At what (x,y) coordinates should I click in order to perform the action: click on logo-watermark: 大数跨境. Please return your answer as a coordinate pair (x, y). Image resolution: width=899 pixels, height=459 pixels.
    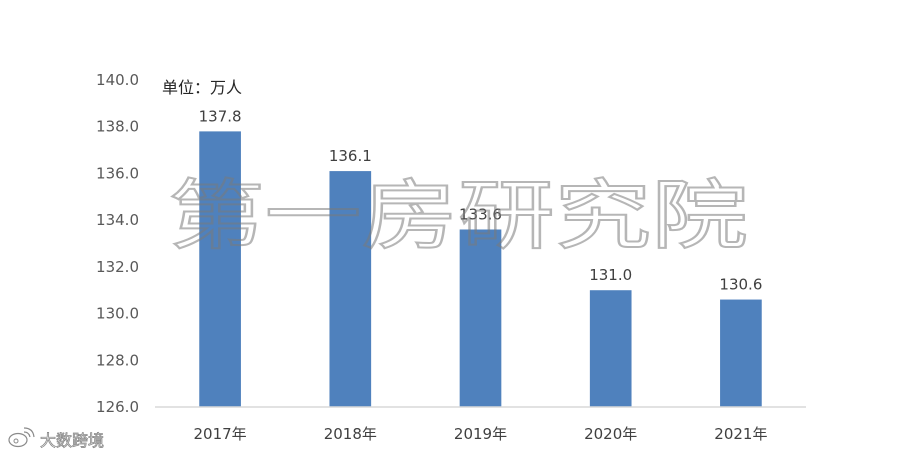
    Looking at the image, I should click on (56, 438).